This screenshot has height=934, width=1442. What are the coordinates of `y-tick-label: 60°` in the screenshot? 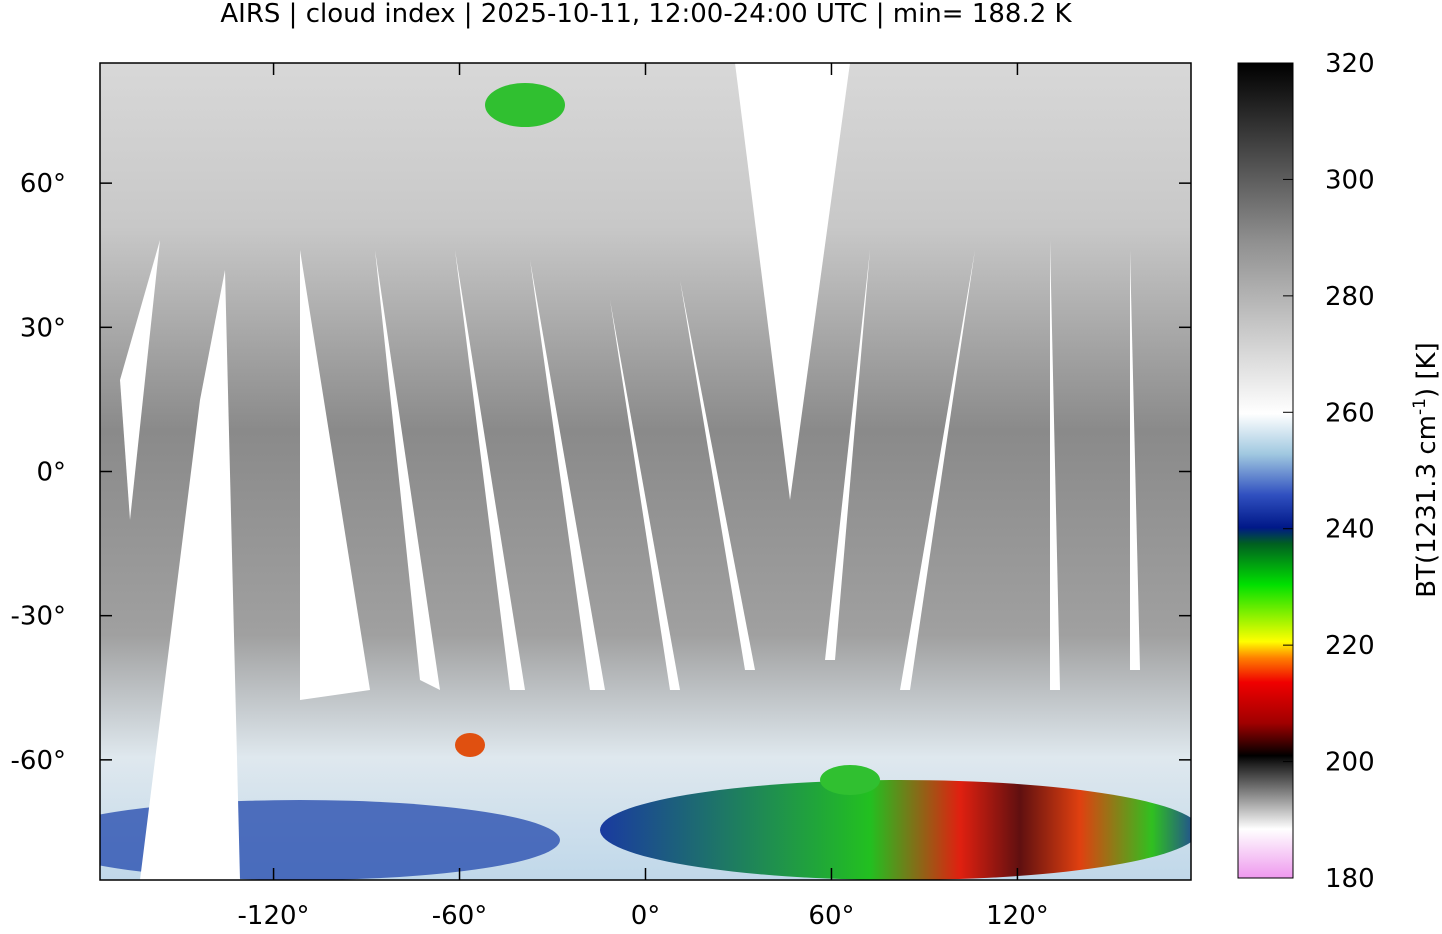 It's located at (43, 184).